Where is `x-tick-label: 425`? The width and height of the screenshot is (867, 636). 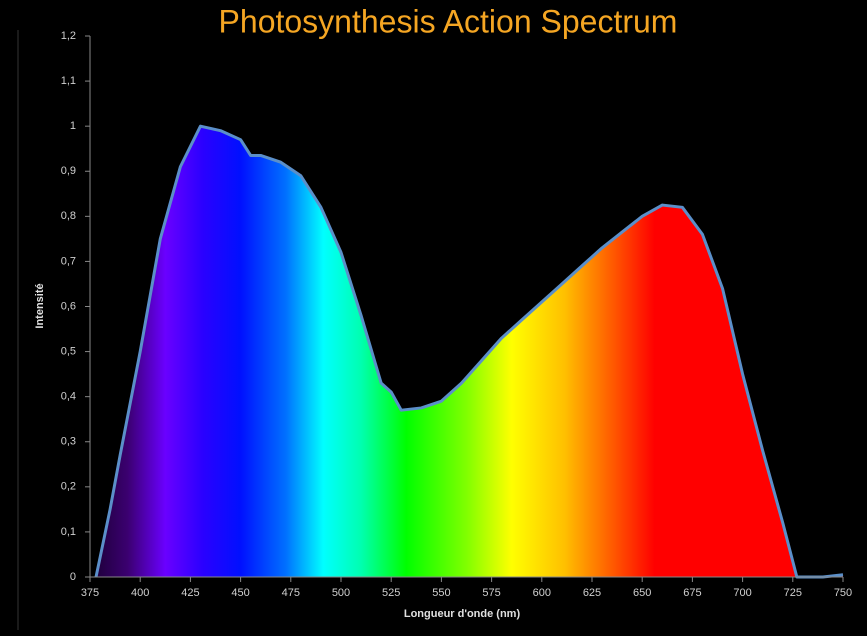
x-tick-label: 425 is located at coordinates (190, 593).